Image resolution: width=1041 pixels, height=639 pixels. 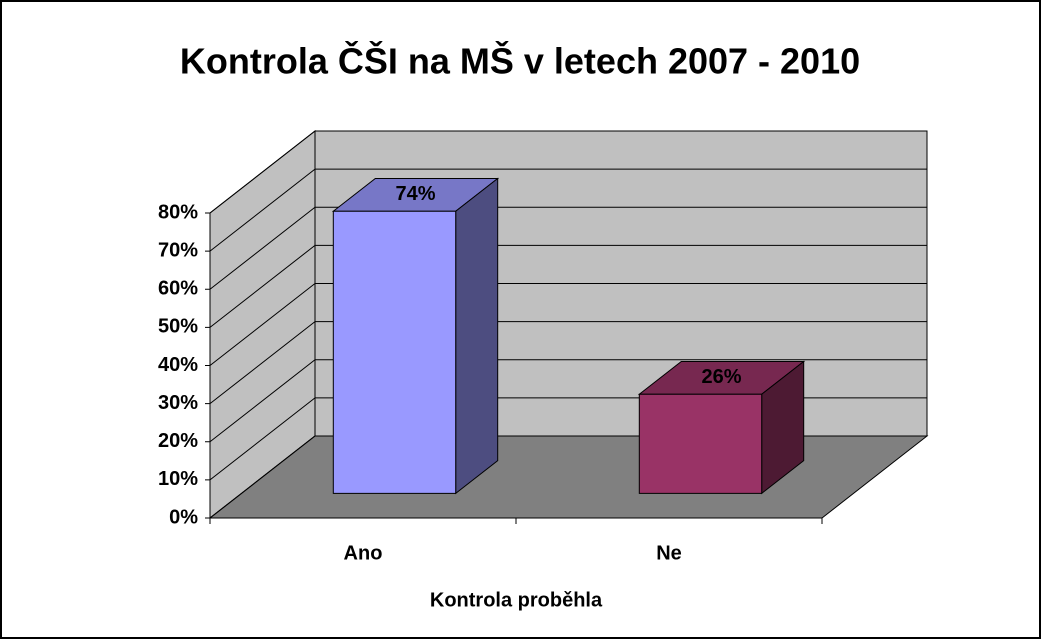 I want to click on y-tick-label: 80%, so click(x=178, y=212).